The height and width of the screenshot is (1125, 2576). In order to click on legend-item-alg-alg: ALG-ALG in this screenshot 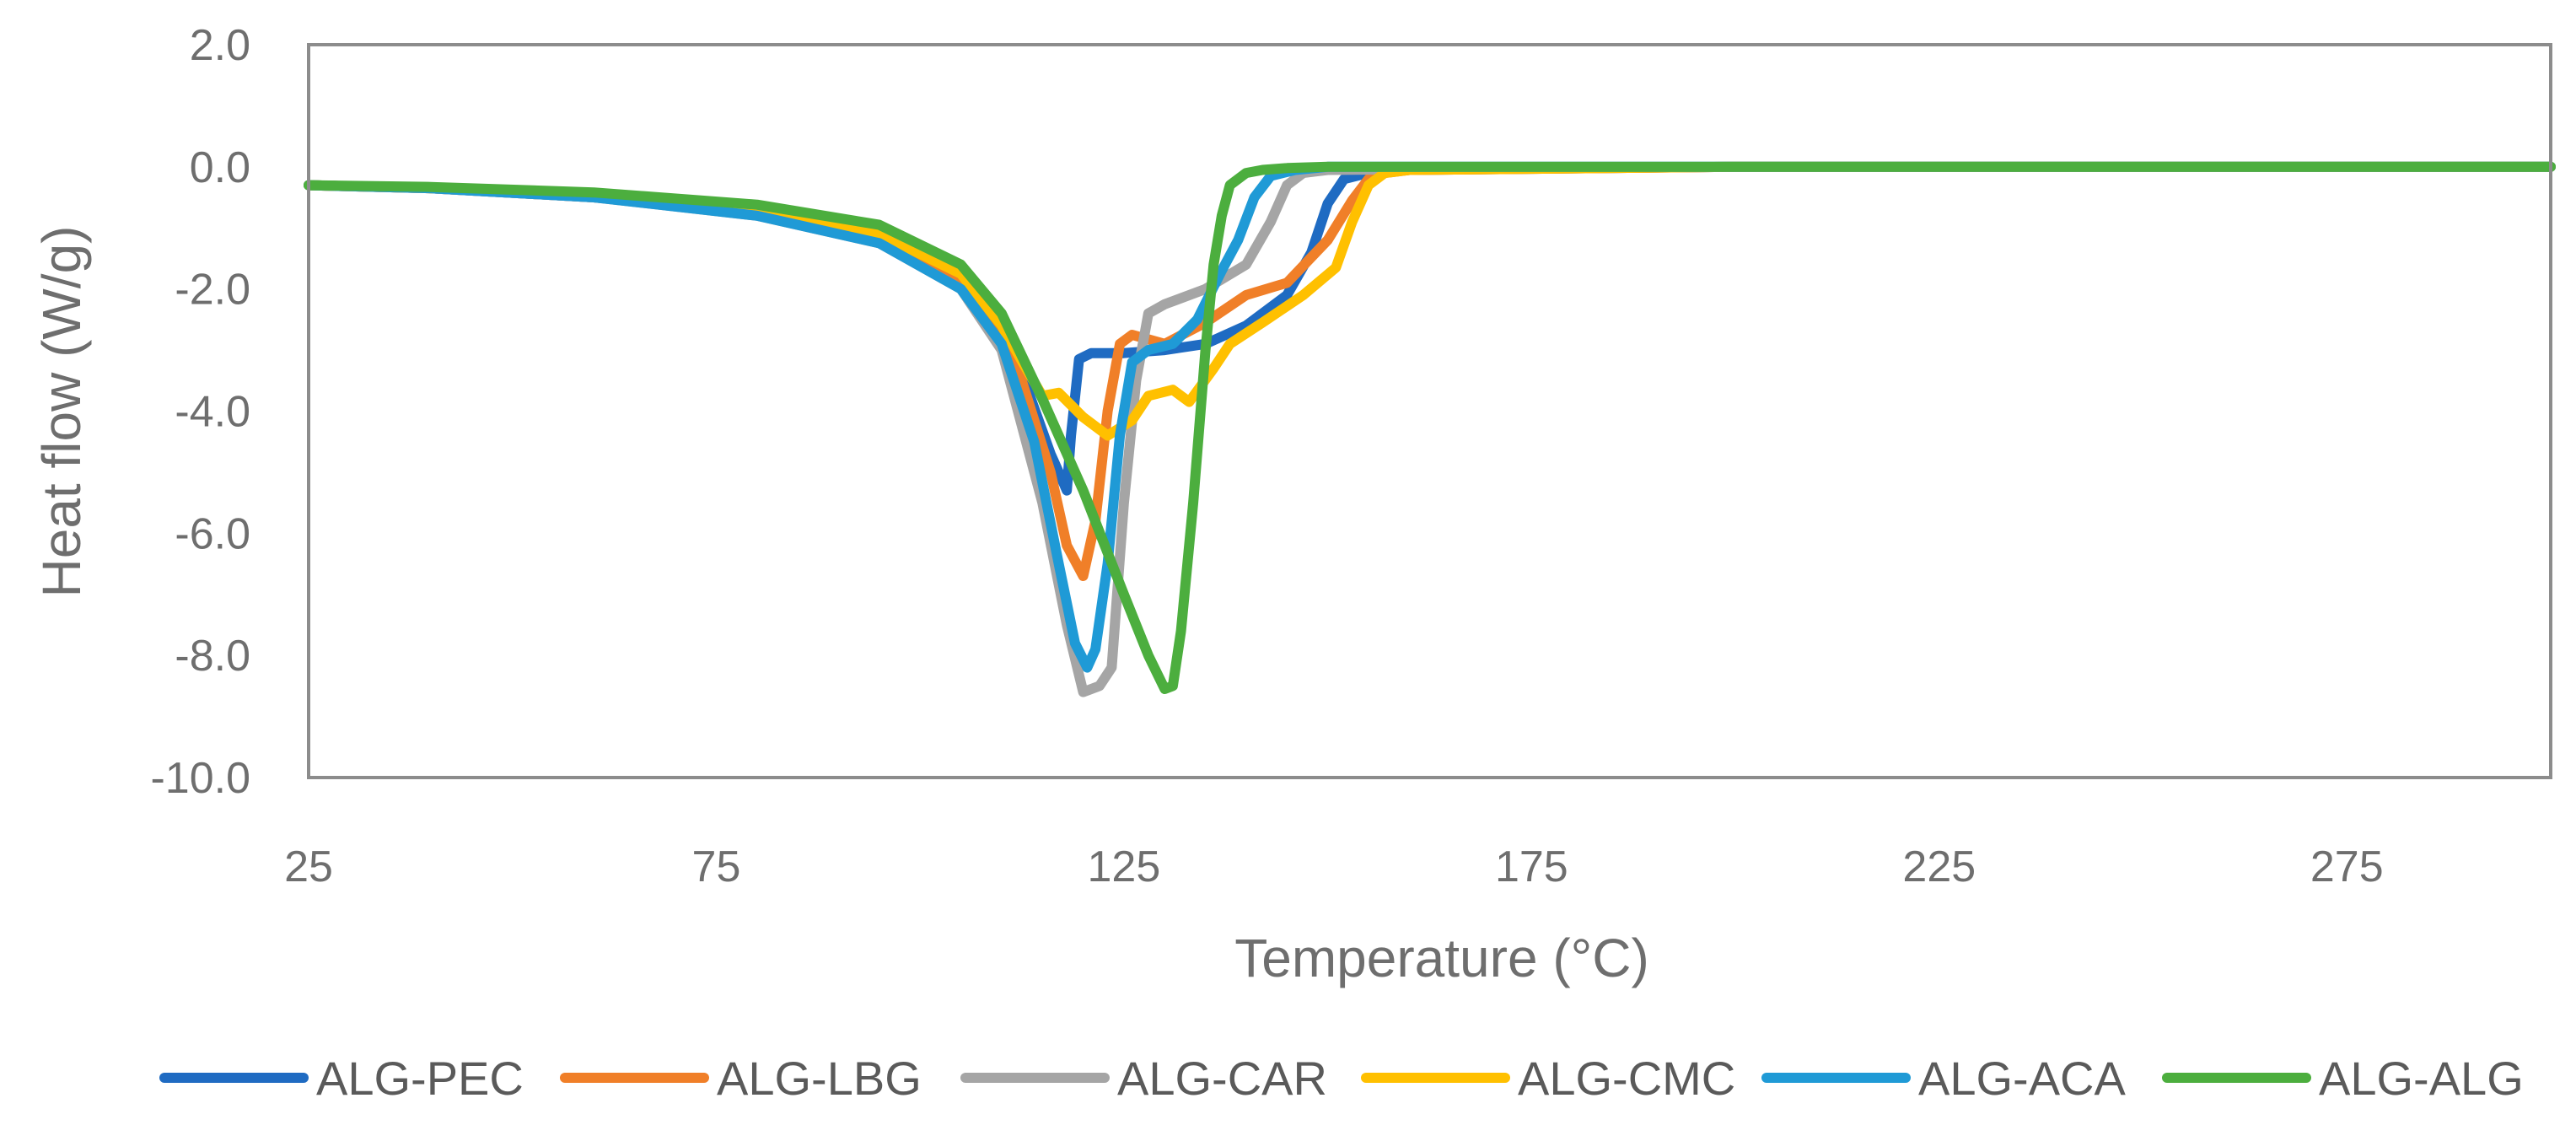, I will do `click(2343, 1078)`.